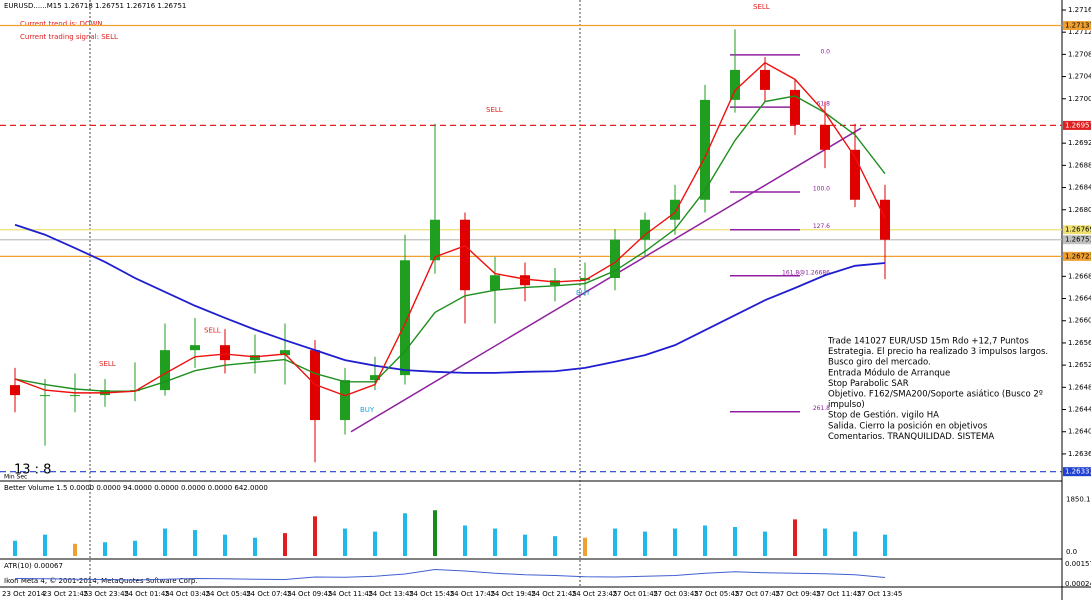  What do you see at coordinates (269, 594) in the screenshot?
I see `x-tick-label: 24 Oct 07:45` at bounding box center [269, 594].